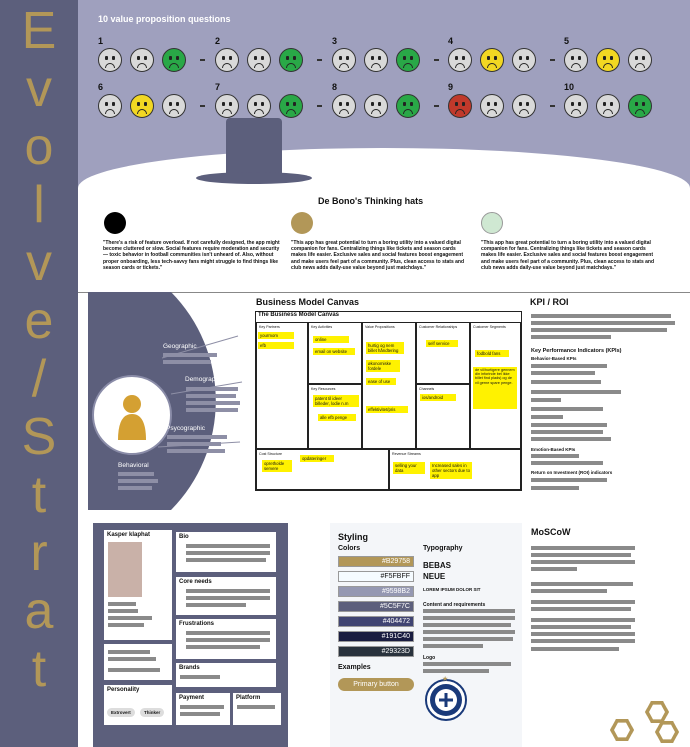 The width and height of the screenshot is (690, 747). Describe the element at coordinates (203, 709) in the screenshot. I see `persona-payment: Payment` at that location.